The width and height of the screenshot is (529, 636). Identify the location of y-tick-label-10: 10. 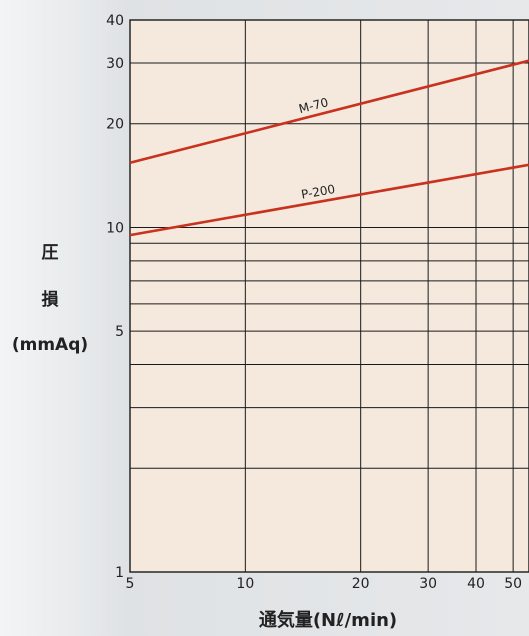
(115, 228).